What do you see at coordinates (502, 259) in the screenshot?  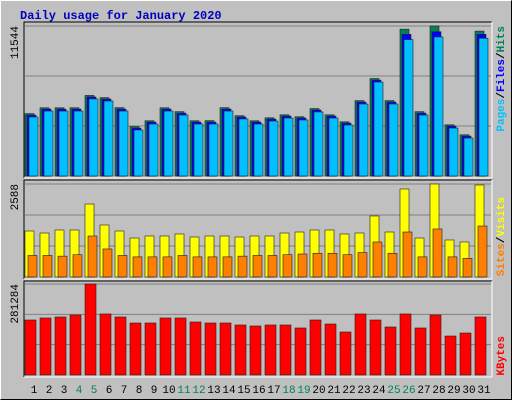 I see `legend-entry: Sites` at bounding box center [502, 259].